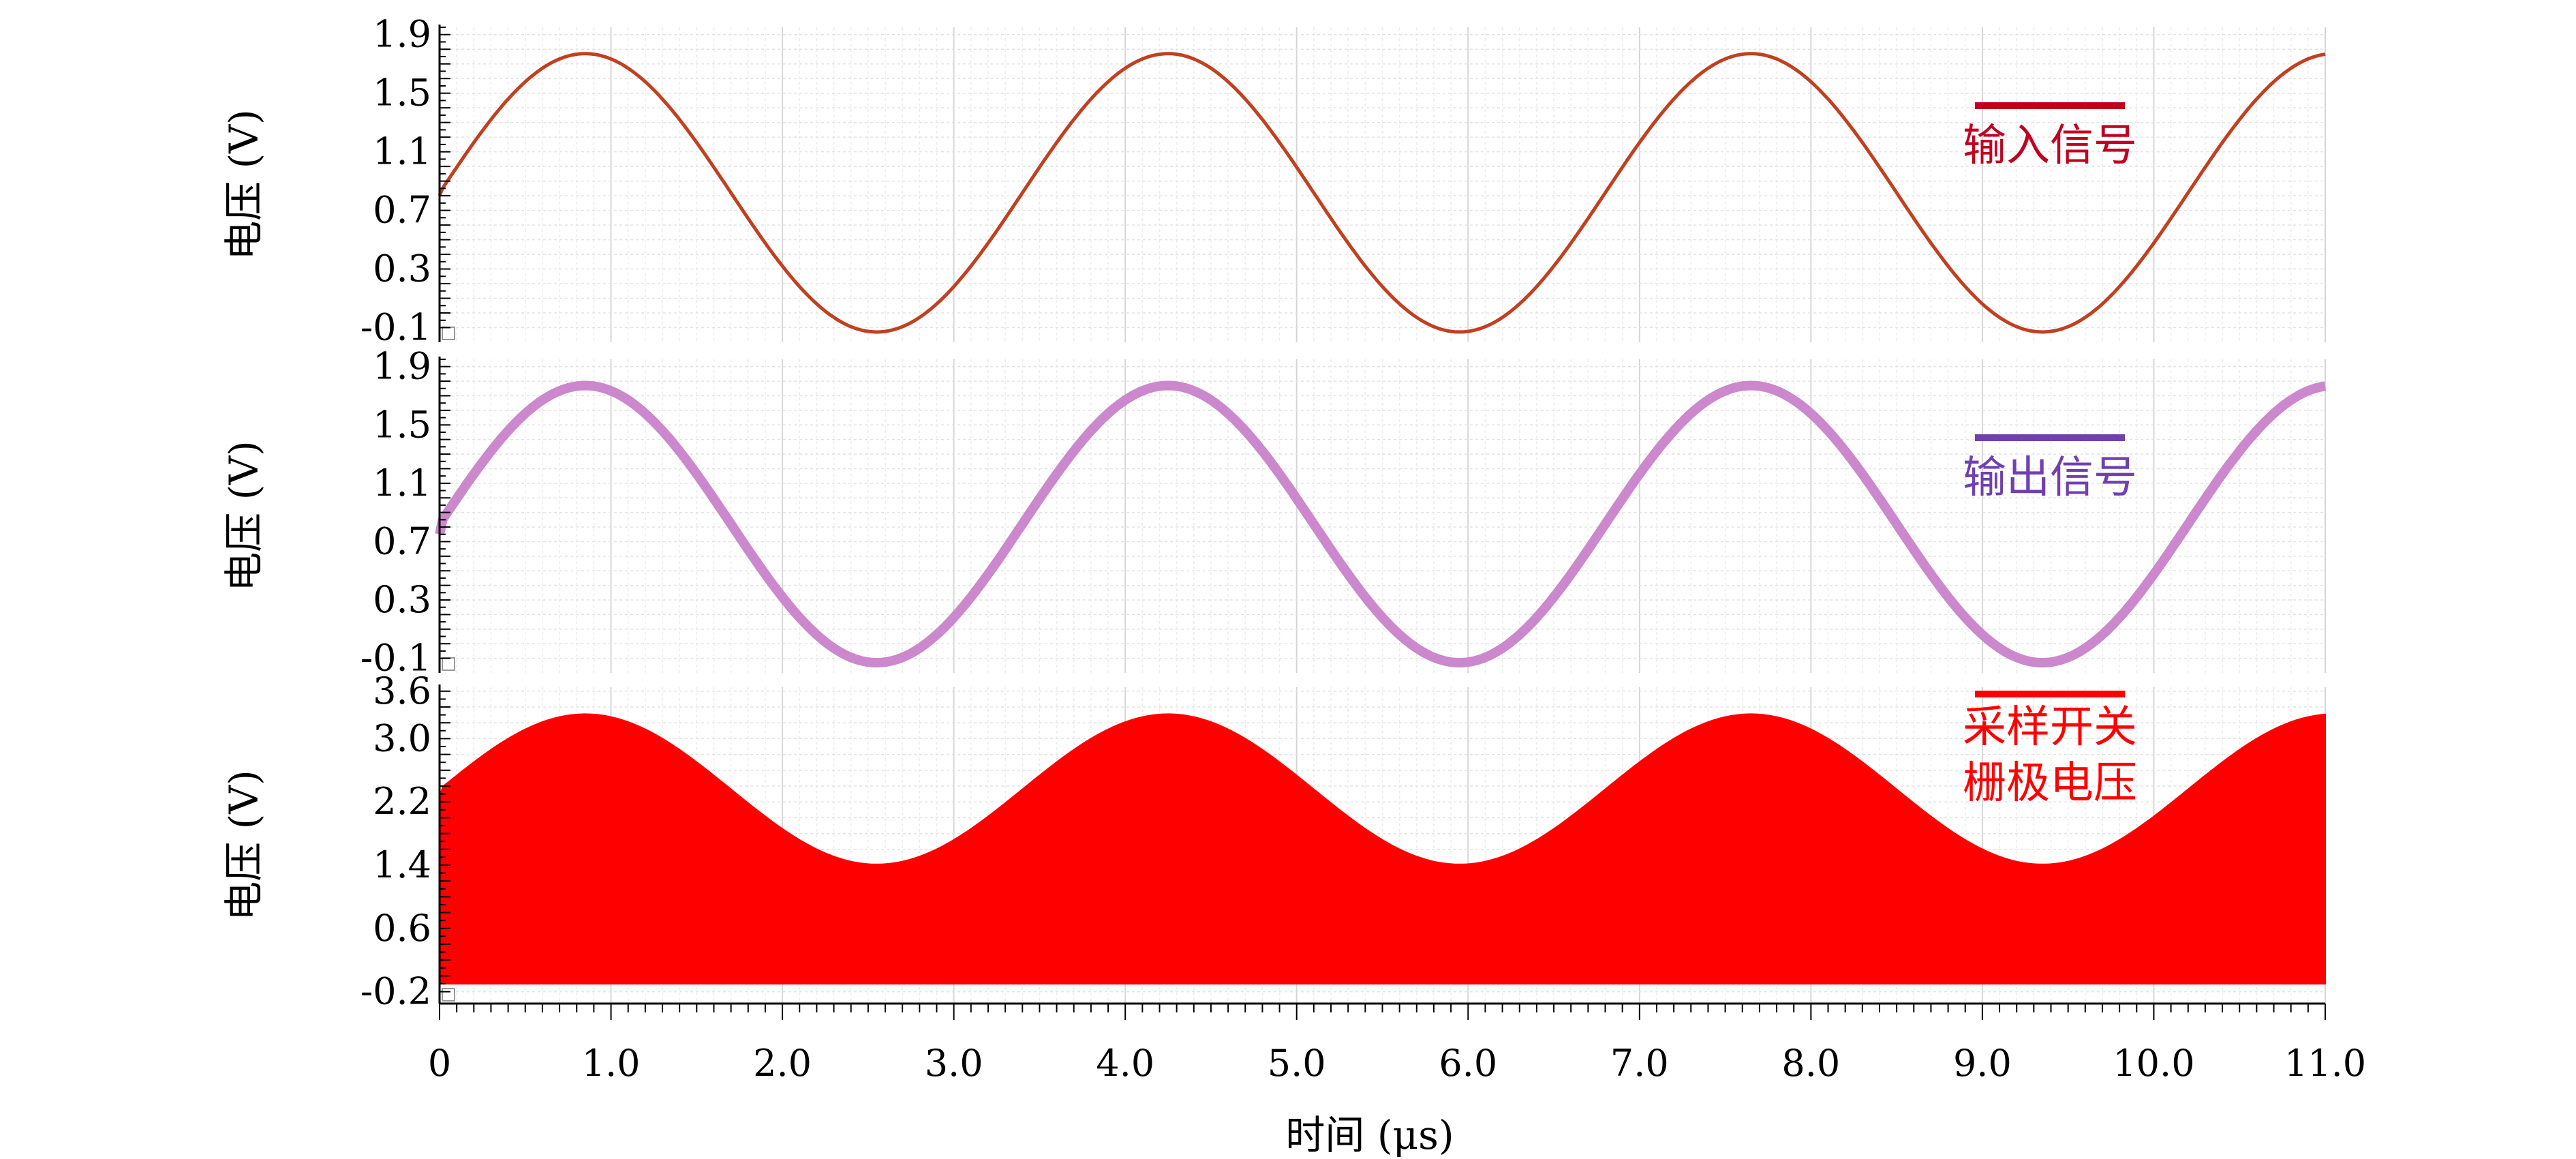  Describe the element at coordinates (2050, 727) in the screenshot. I see `legend-label: 采样开关` at that location.